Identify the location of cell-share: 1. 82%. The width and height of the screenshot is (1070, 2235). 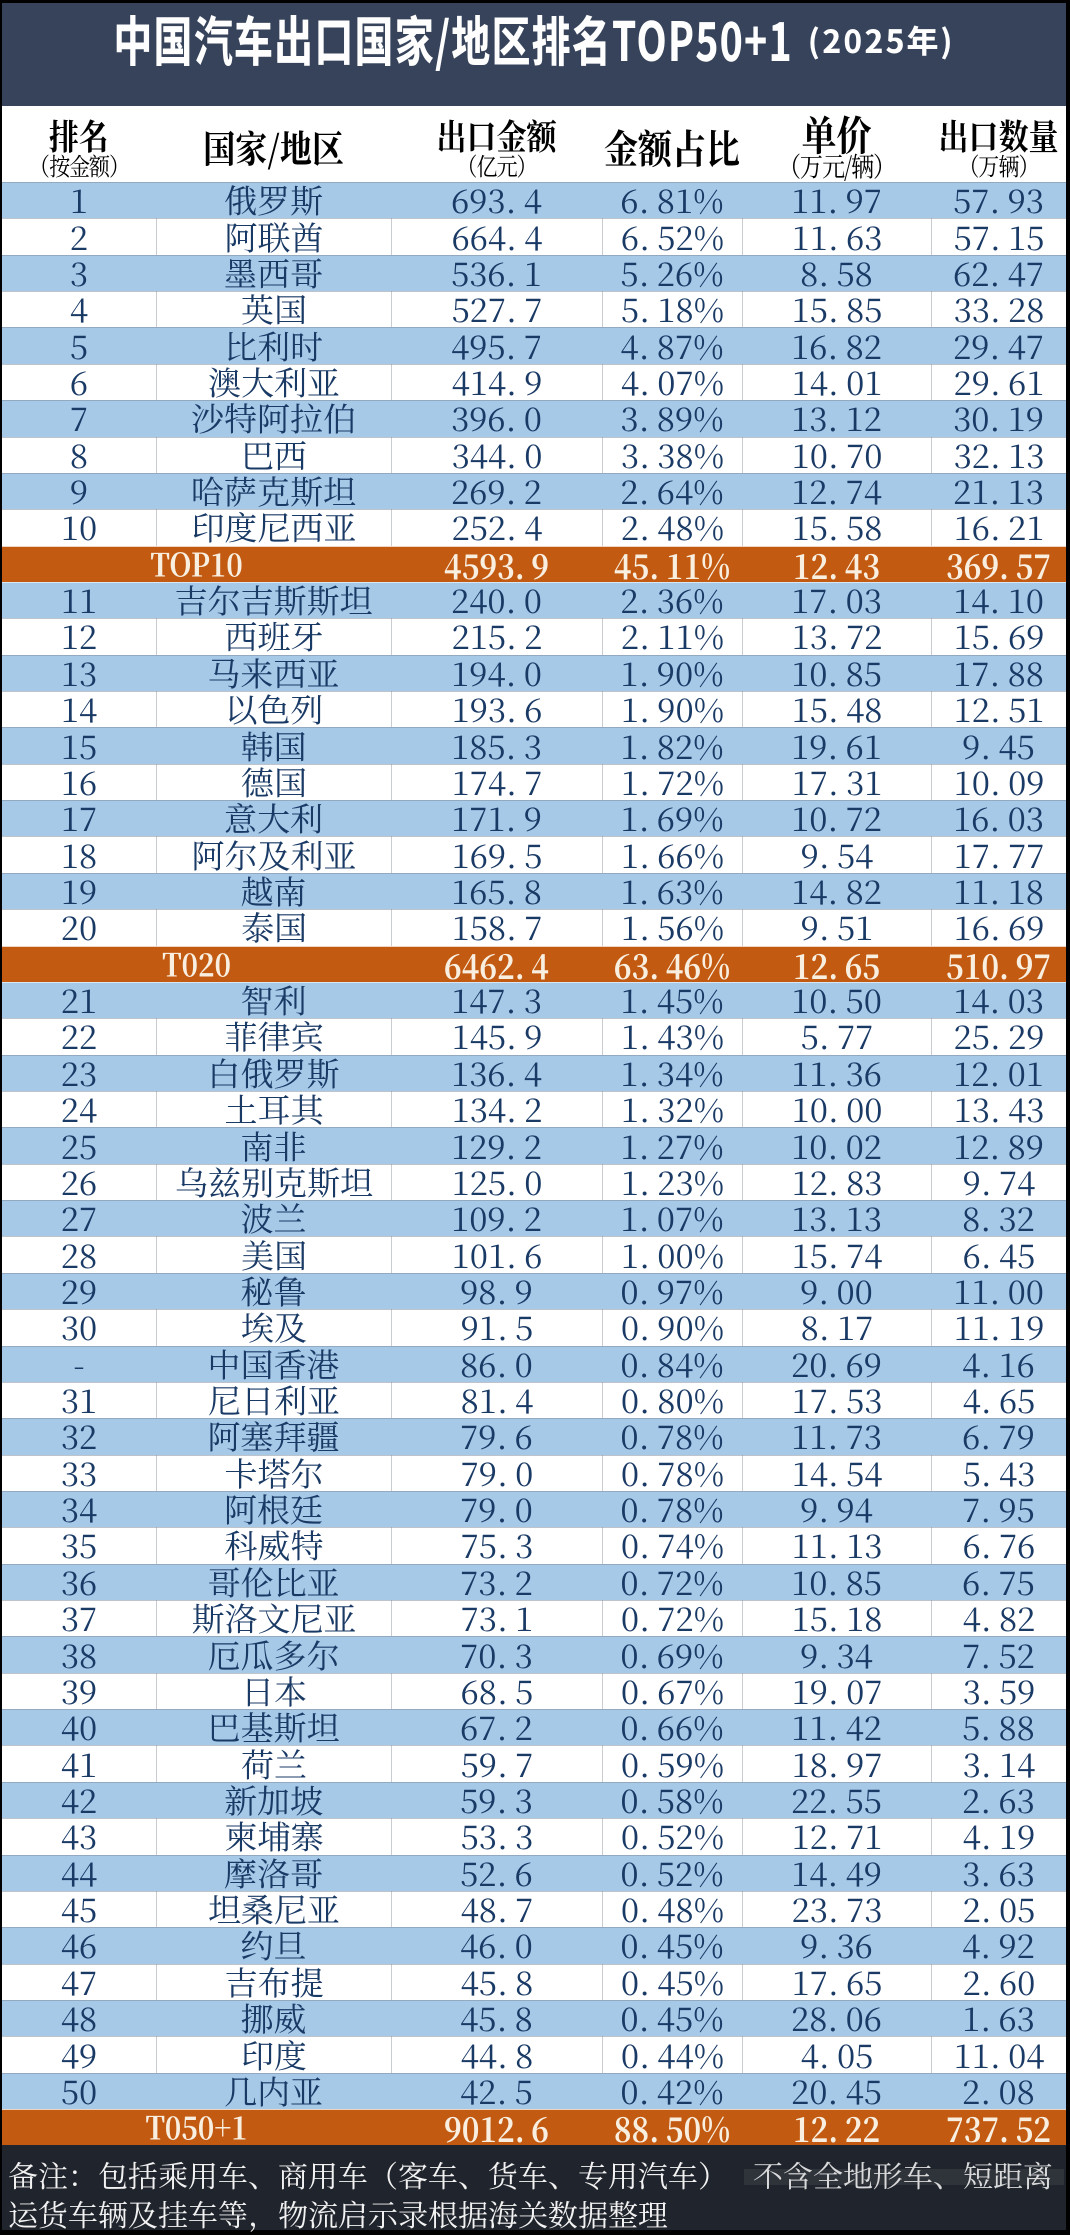
(672, 745).